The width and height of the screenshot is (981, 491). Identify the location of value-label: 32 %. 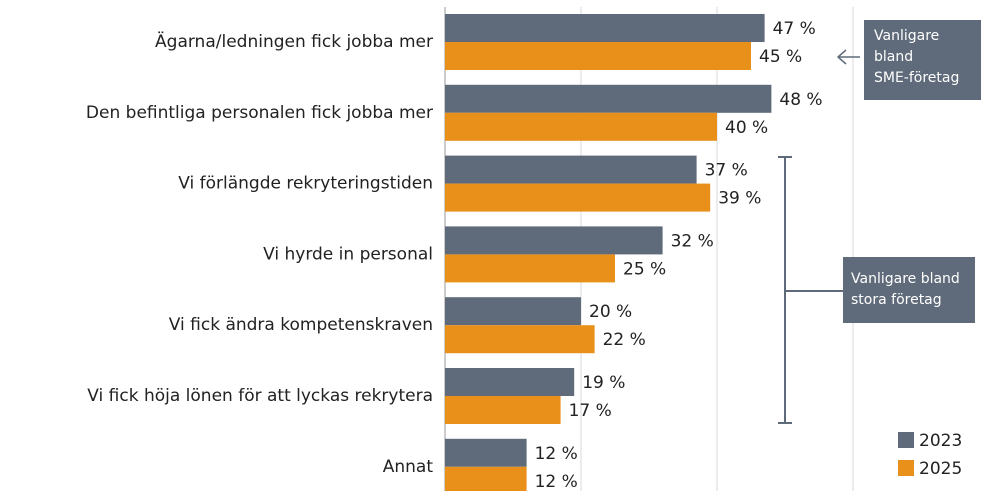
(692, 241).